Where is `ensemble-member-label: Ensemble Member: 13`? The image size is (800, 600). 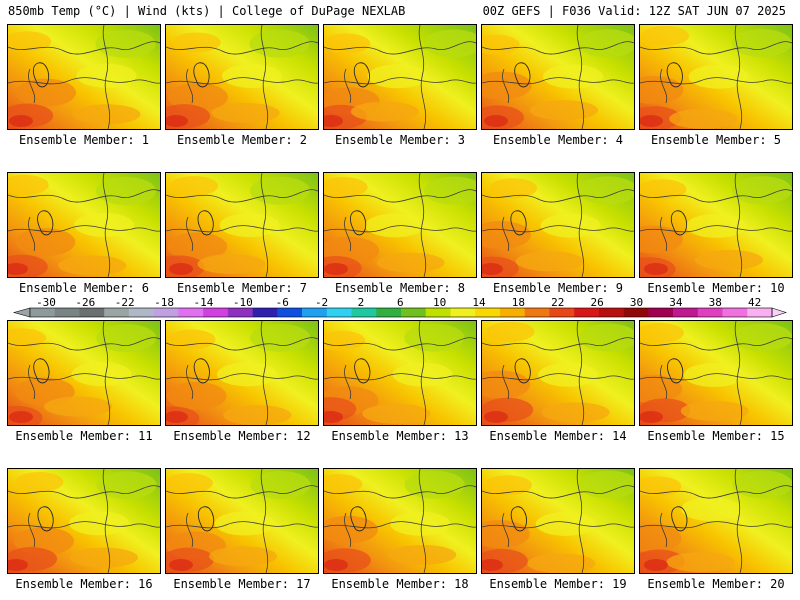
ensemble-member-label: Ensemble Member: 13 is located at coordinates (400, 436).